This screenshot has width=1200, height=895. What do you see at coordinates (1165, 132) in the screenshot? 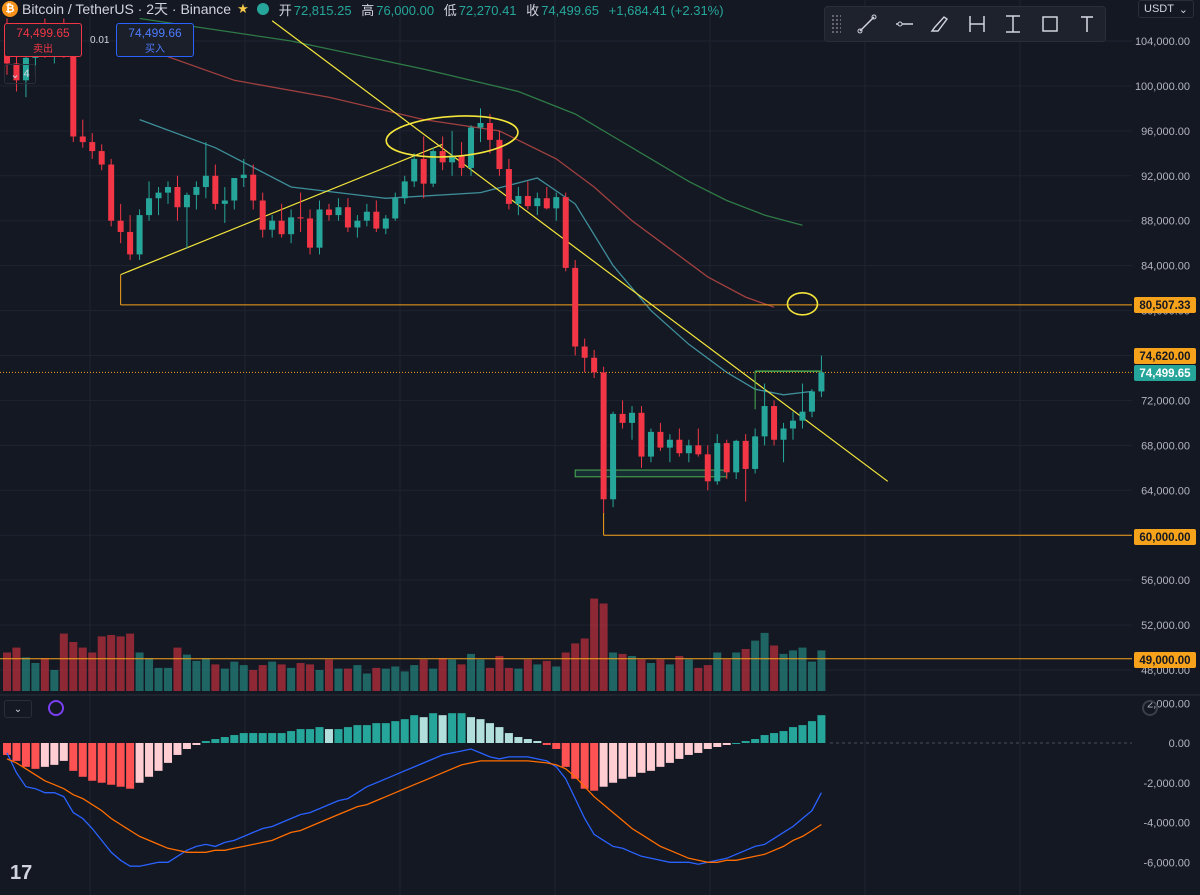
I see `price-axis-label: 96,000.00` at bounding box center [1165, 132].